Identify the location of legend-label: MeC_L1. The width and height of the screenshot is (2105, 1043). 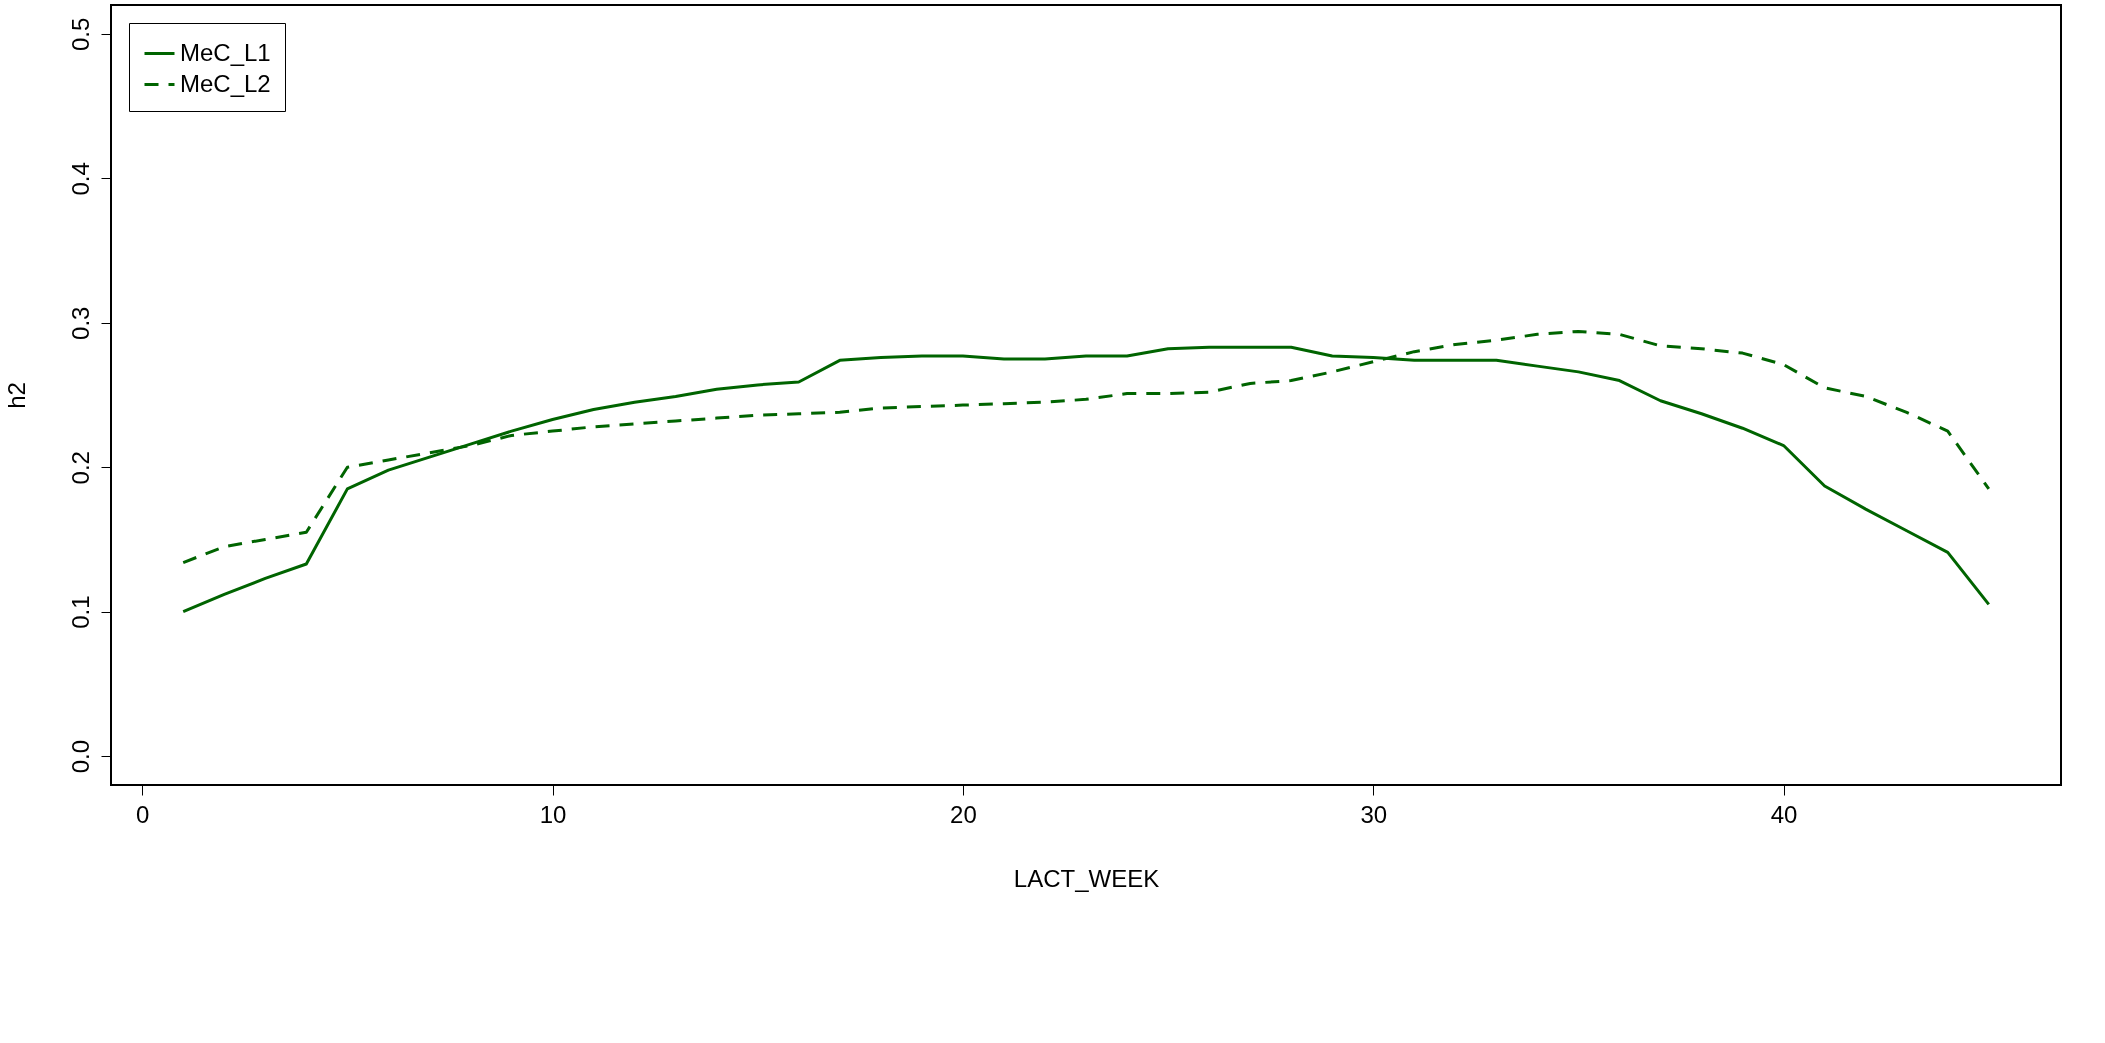
(225, 52).